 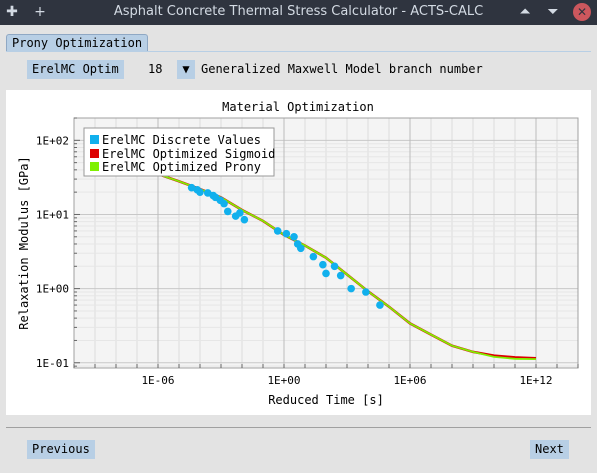 What do you see at coordinates (24, 242) in the screenshot?
I see `y-axis-label: Relaxation Modulus [GPa]` at bounding box center [24, 242].